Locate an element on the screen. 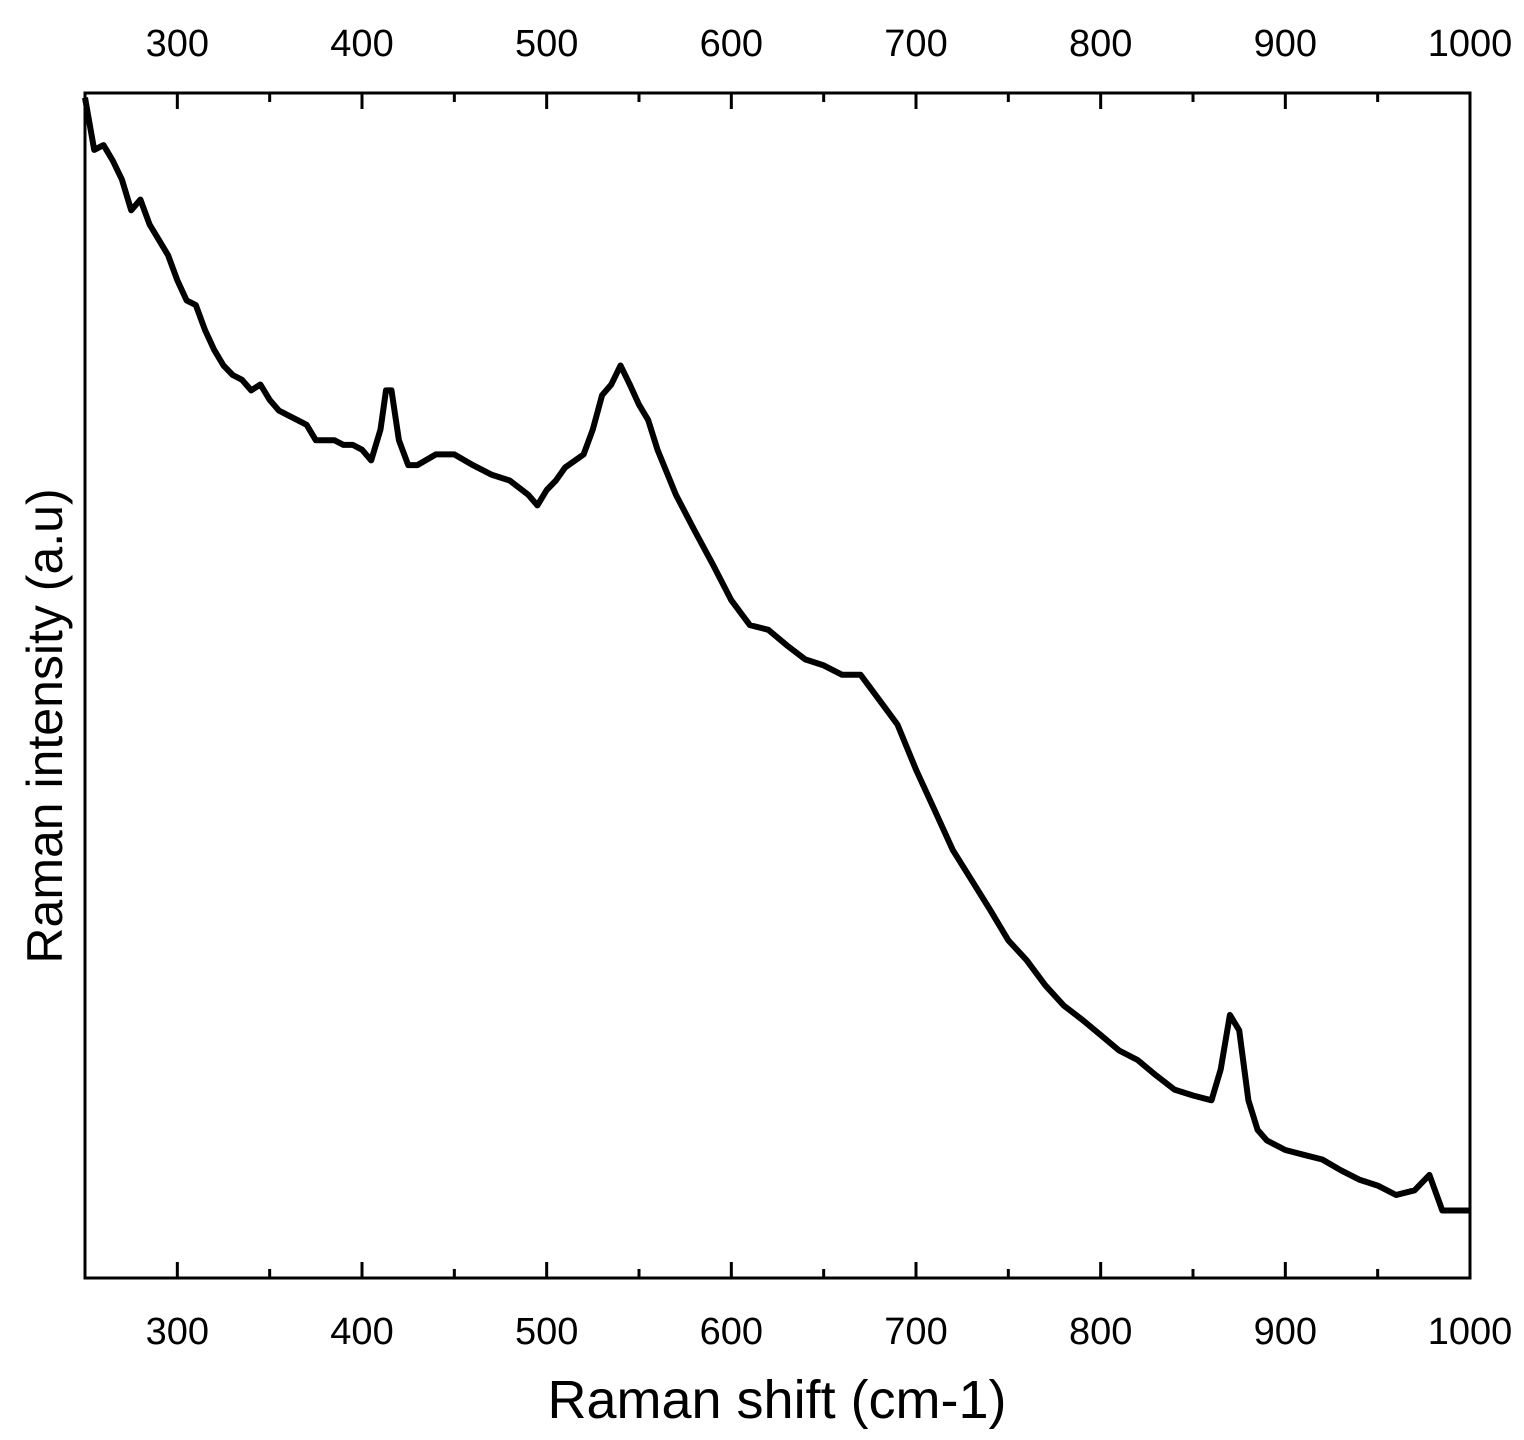 Image resolution: width=1524 pixels, height=1440 pixels. x-tick-label-top: 300 is located at coordinates (177, 44).